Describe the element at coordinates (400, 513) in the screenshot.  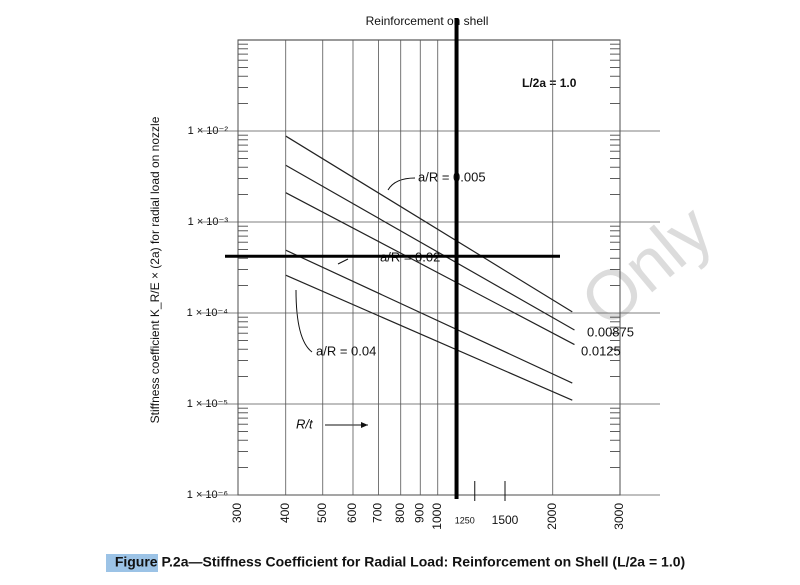
I see `x-tick-label: 800` at that location.